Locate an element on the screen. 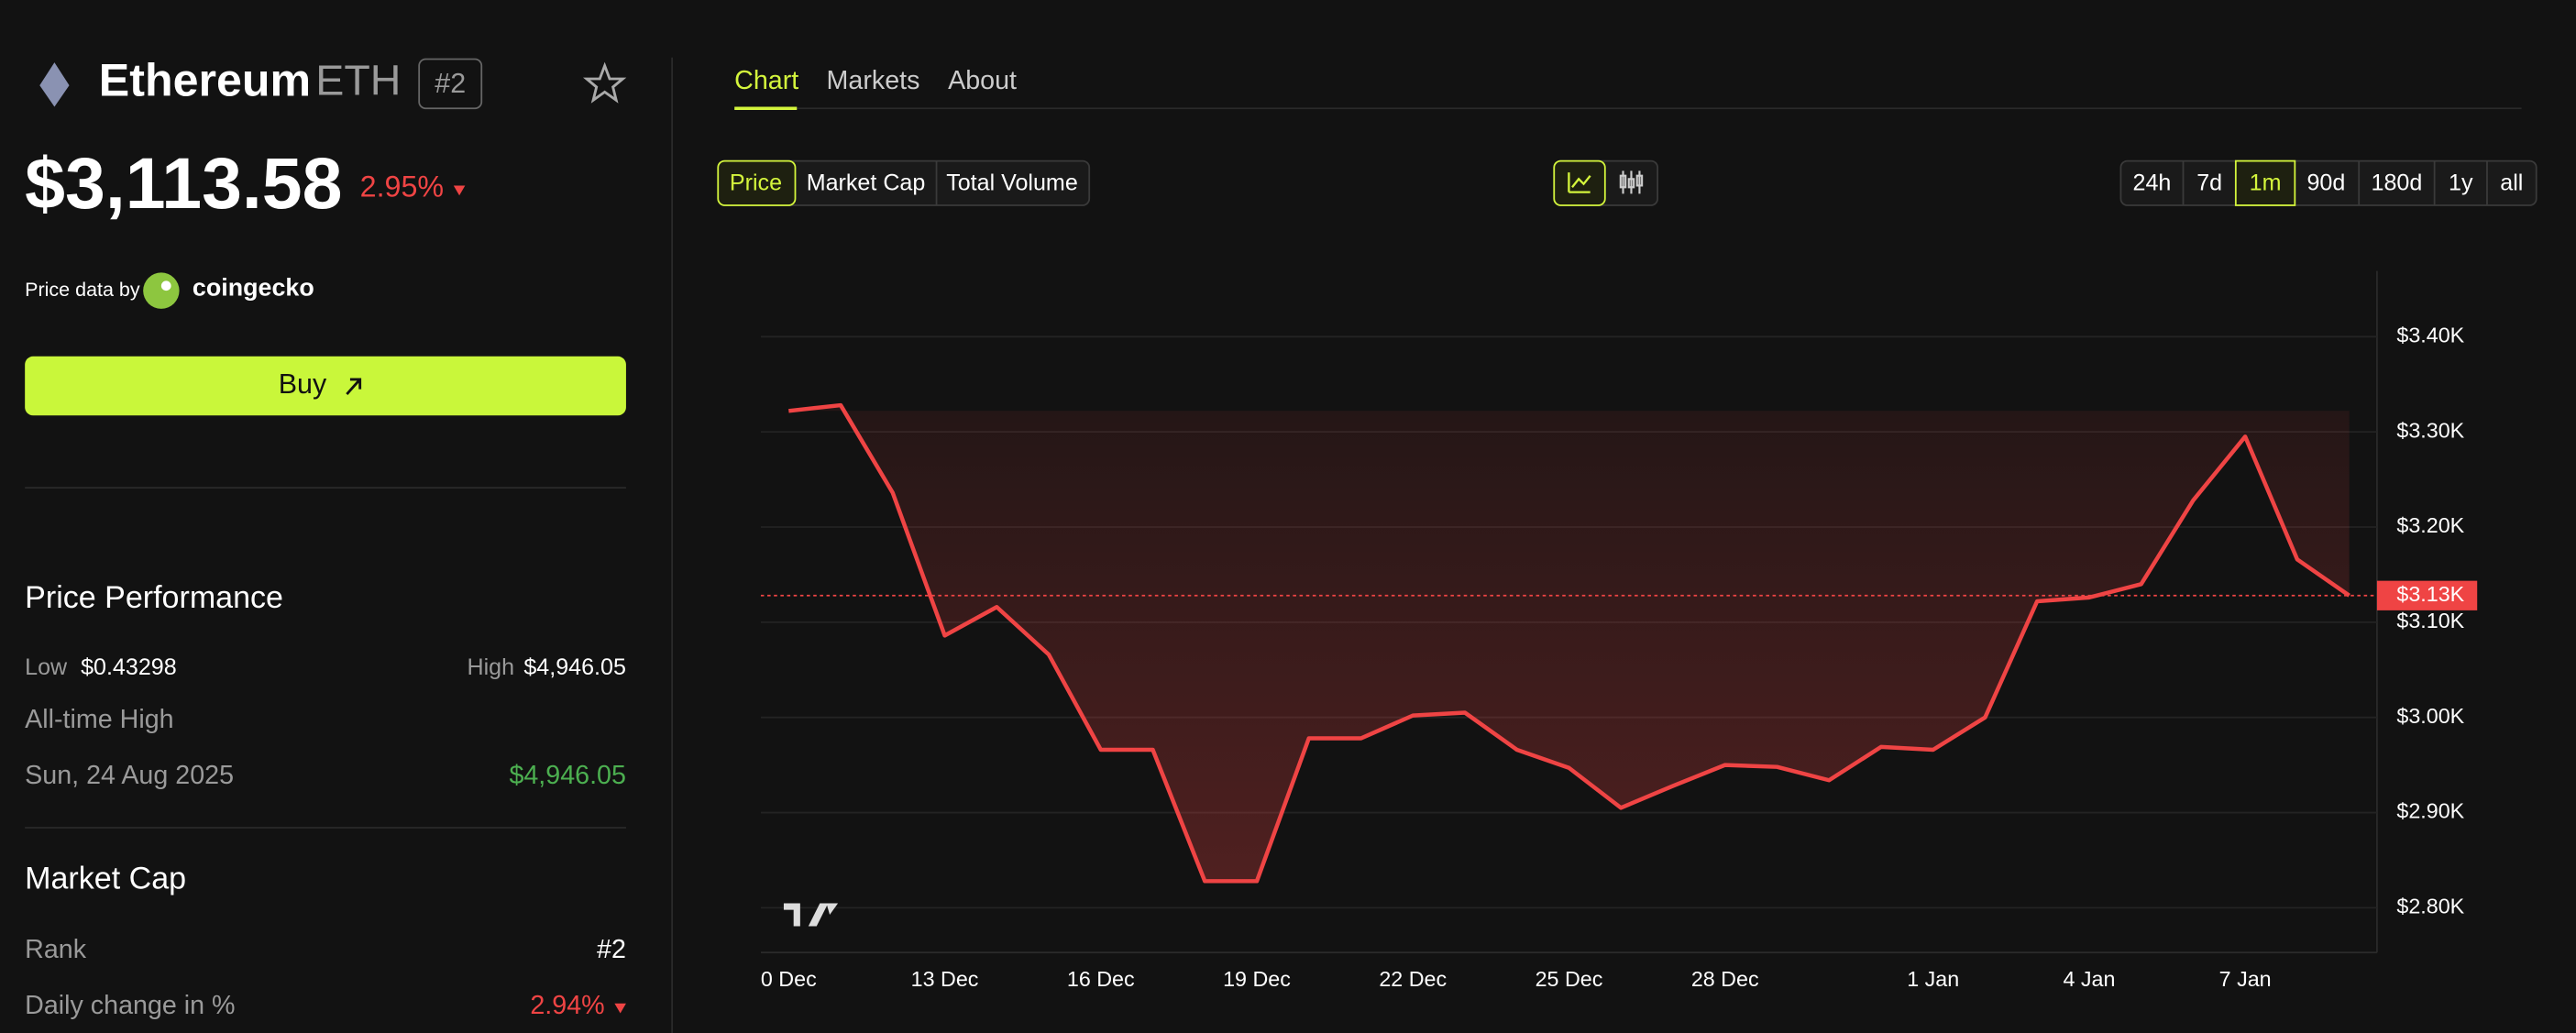  metric-button: Market Cap is located at coordinates (866, 183).